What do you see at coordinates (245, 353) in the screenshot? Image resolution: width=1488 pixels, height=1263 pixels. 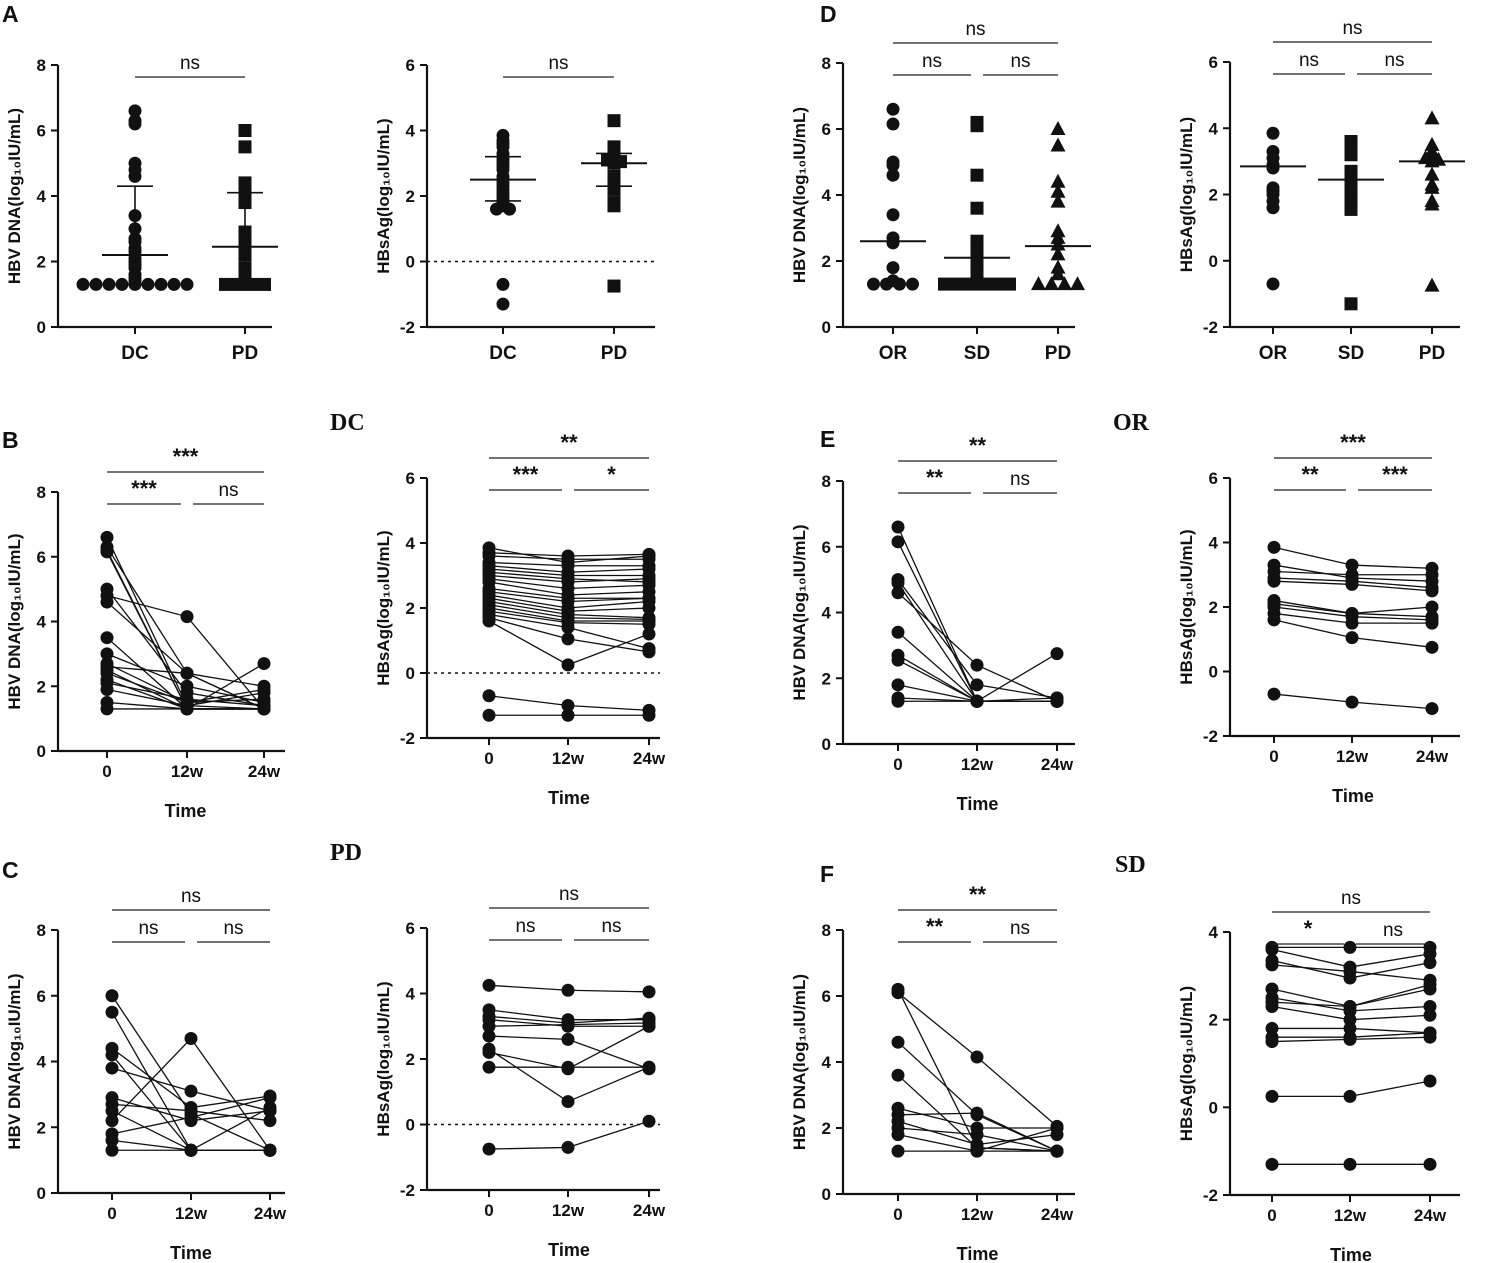 I see `x-tick-label: PD` at bounding box center [245, 353].